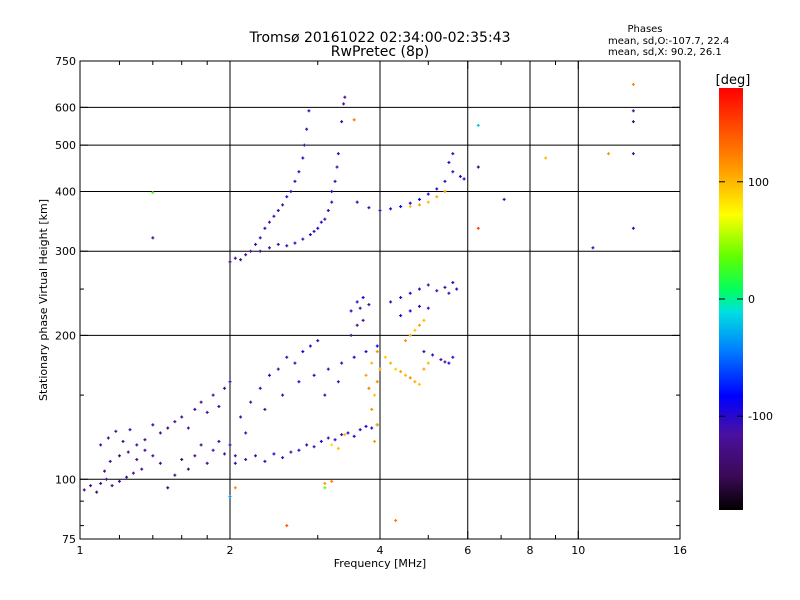 The height and width of the screenshot is (600, 800). Describe the element at coordinates (758, 182) in the screenshot. I see `colorbar-tick-label: 100` at that location.